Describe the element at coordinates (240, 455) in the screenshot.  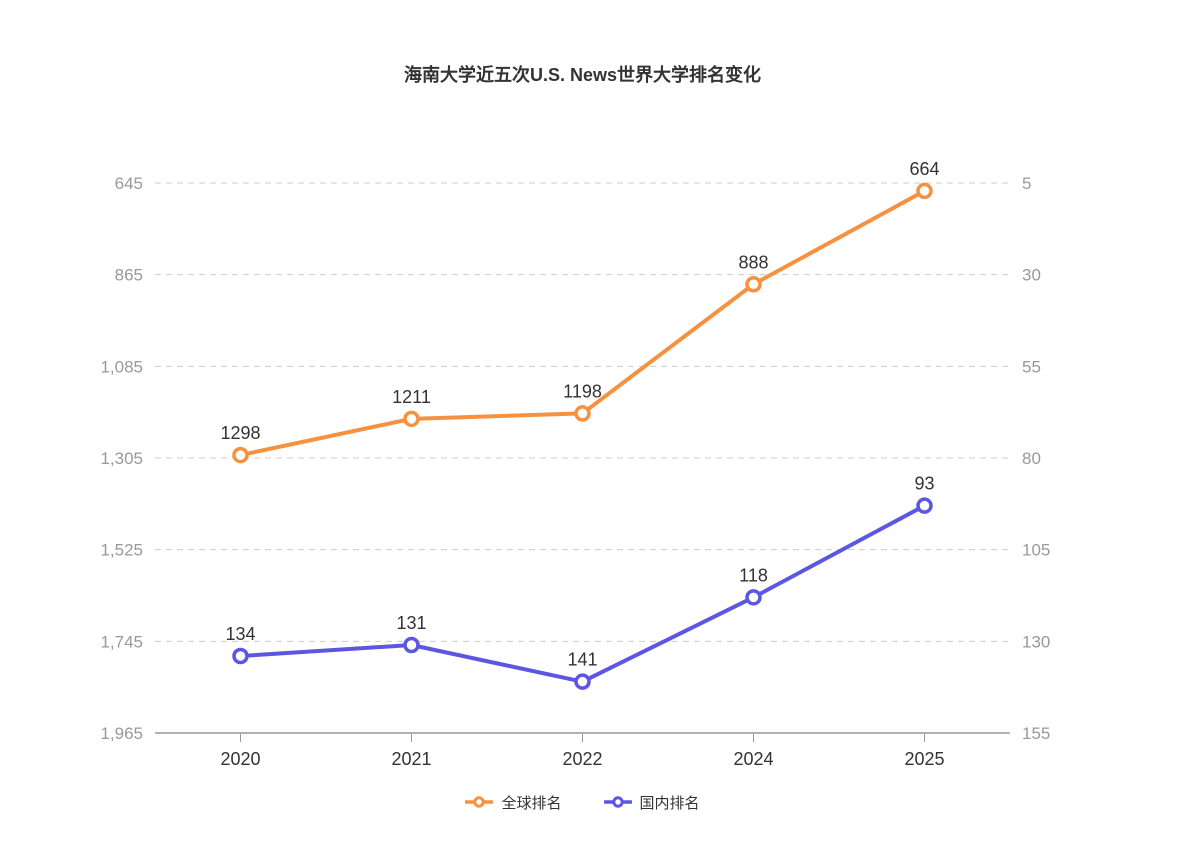
I see `data-point-global-2020` at that location.